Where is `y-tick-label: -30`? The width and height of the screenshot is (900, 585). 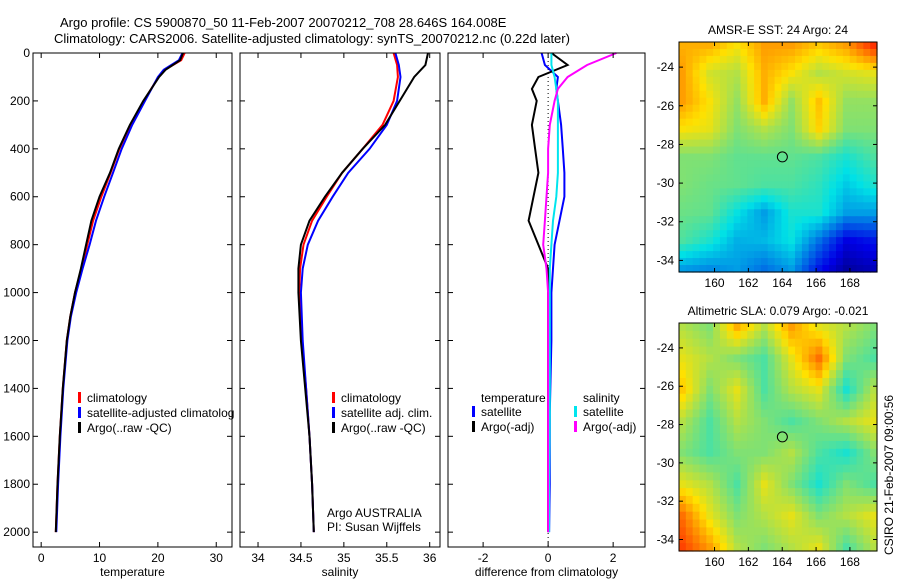 y-tick-label: -30 is located at coordinates (666, 463).